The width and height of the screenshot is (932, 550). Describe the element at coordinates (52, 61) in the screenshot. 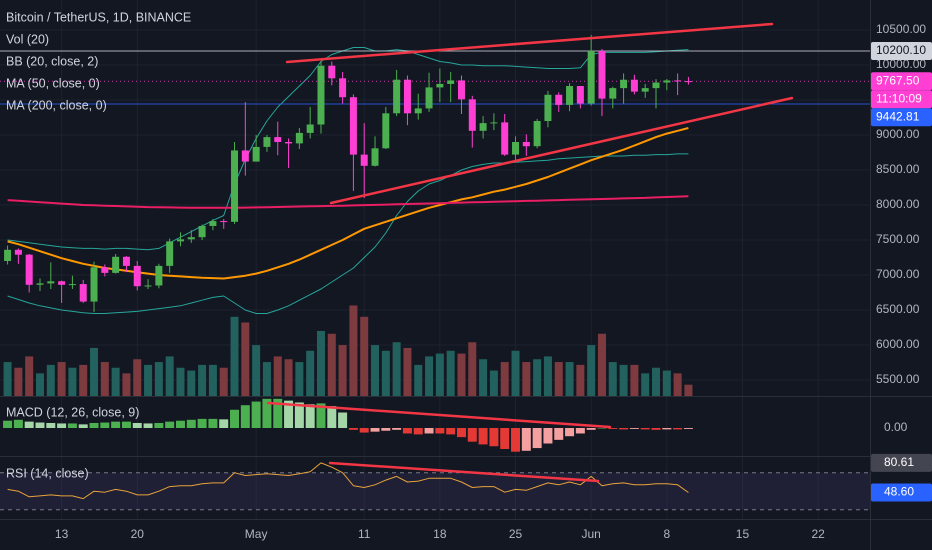

I see `legend-entry: BB (20, close, 2)` at that location.